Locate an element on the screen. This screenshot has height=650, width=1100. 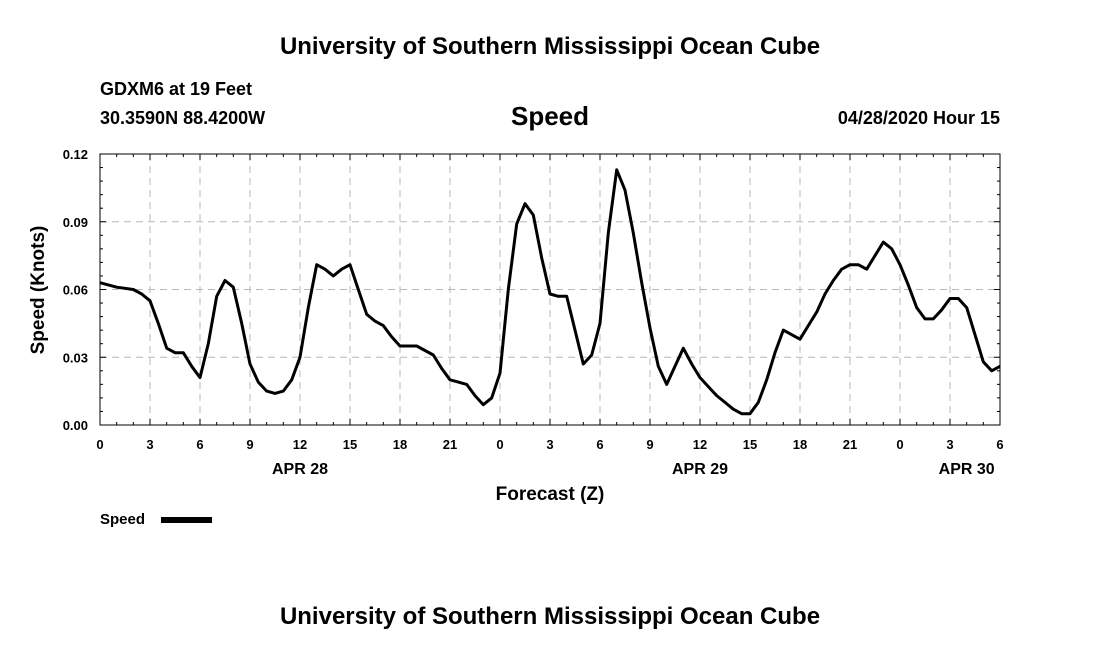
y-tick-label: 0.12 is located at coordinates (75, 154).